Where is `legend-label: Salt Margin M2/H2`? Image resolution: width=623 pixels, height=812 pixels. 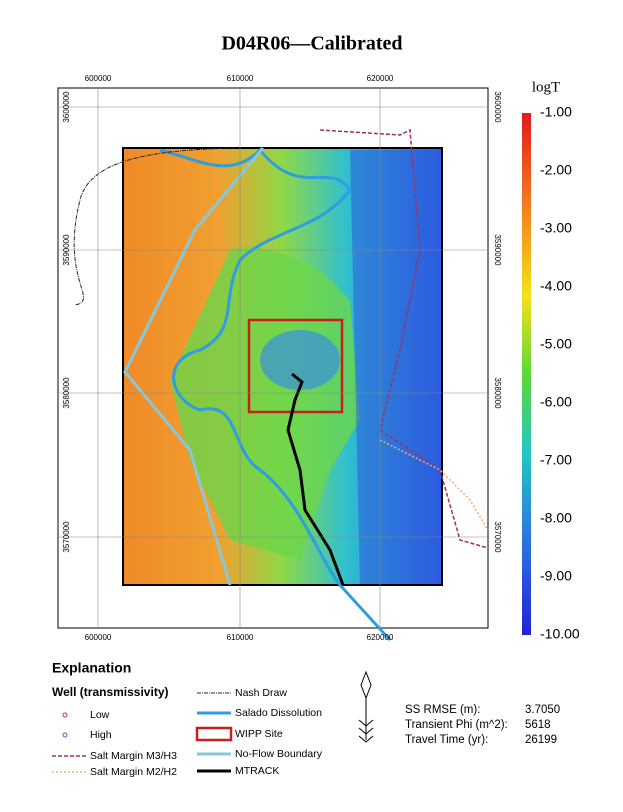 legend-label: Salt Margin M2/H2 is located at coordinates (133, 772).